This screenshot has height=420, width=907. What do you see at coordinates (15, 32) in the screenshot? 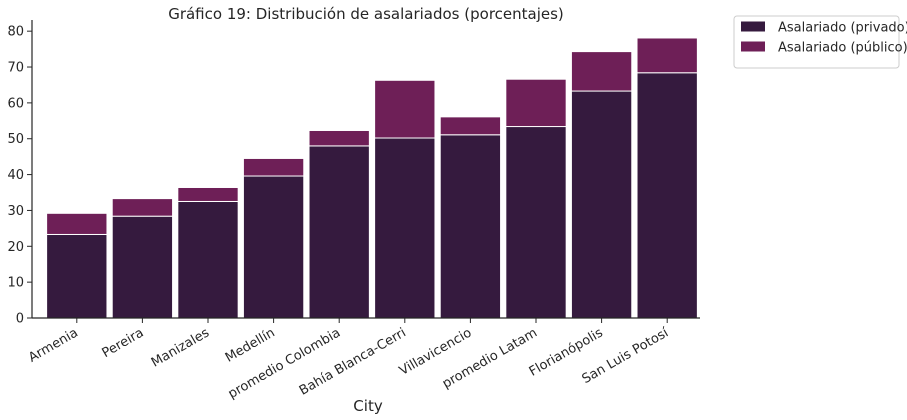
I see `y-tick-label: 80` at bounding box center [15, 32].